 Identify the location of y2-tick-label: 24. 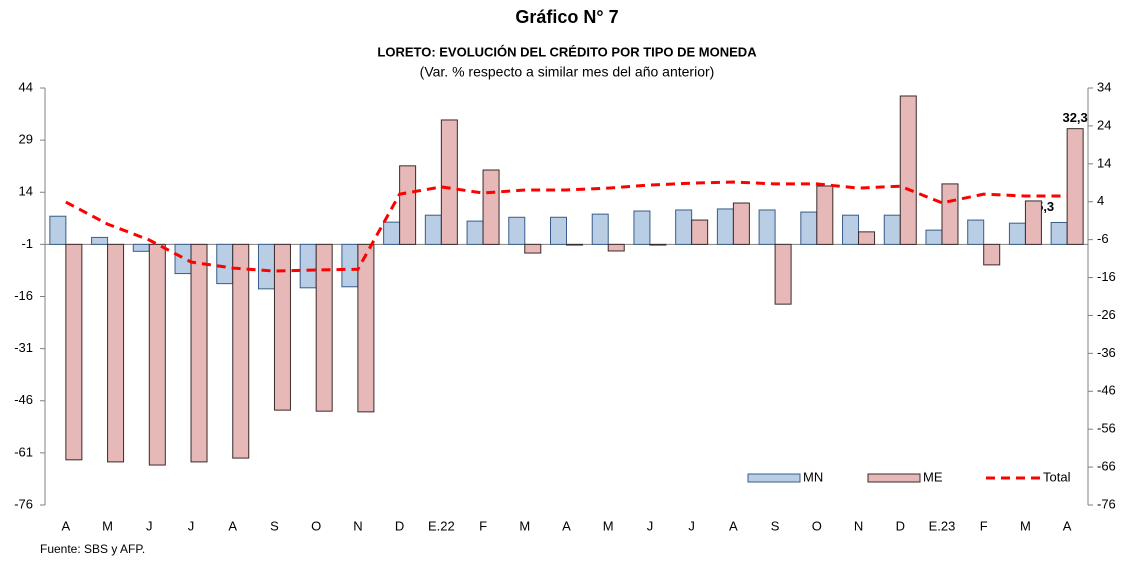
(1104, 124).